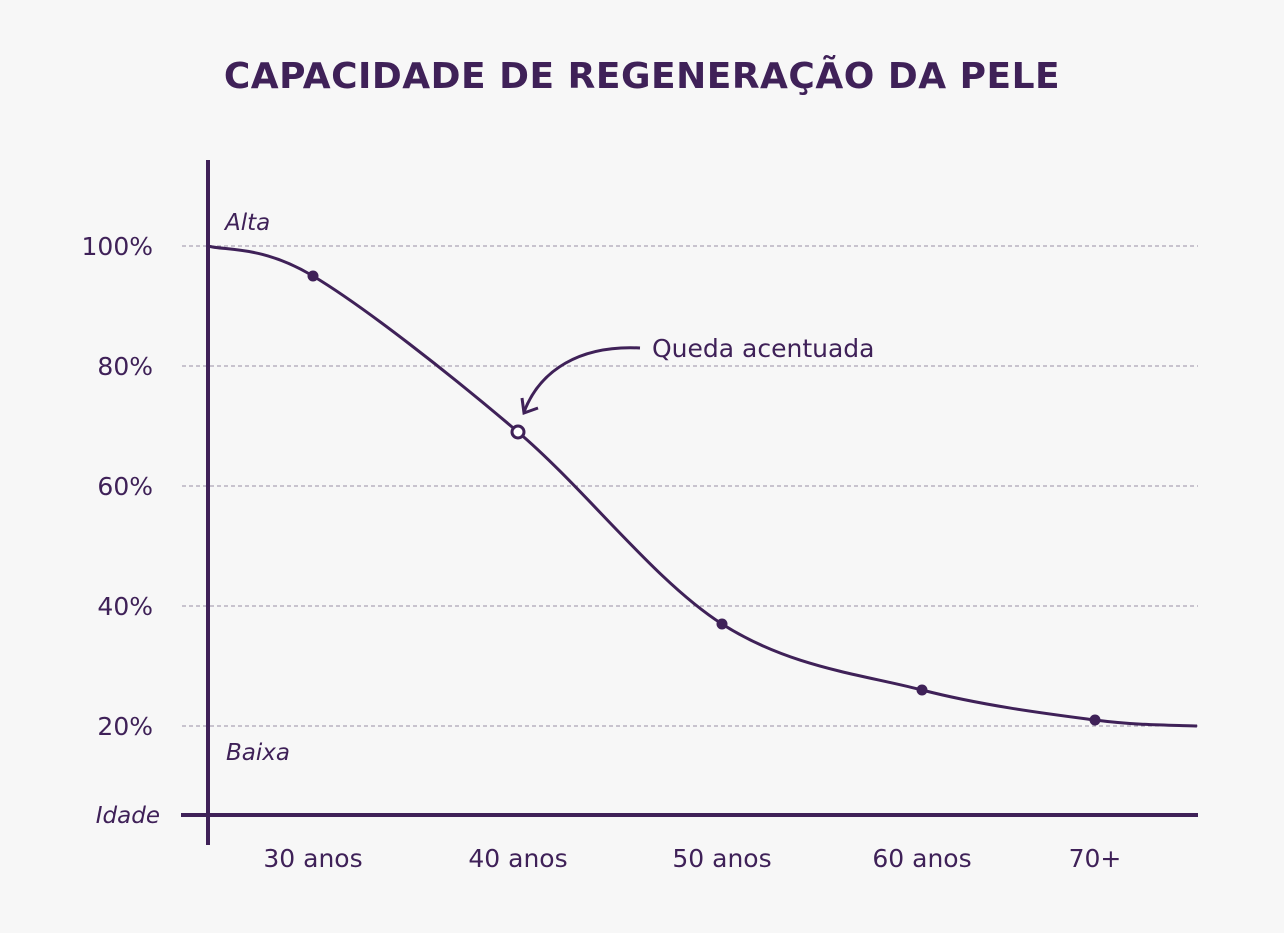  What do you see at coordinates (642, 76) in the screenshot?
I see `chart-title: CAPACIDADE DE REGENERAÇÃO DA PELE` at bounding box center [642, 76].